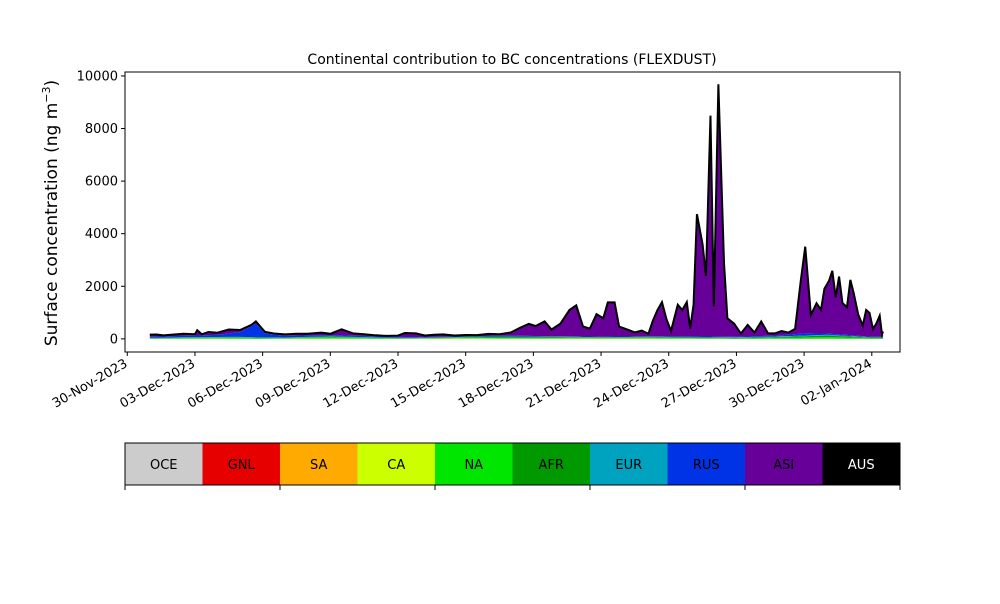 Image resolution: width=1000 pixels, height=604 pixels. Describe the element at coordinates (293, 383) in the screenshot. I see `x-tick-label: 09-Dec-2023` at that location.